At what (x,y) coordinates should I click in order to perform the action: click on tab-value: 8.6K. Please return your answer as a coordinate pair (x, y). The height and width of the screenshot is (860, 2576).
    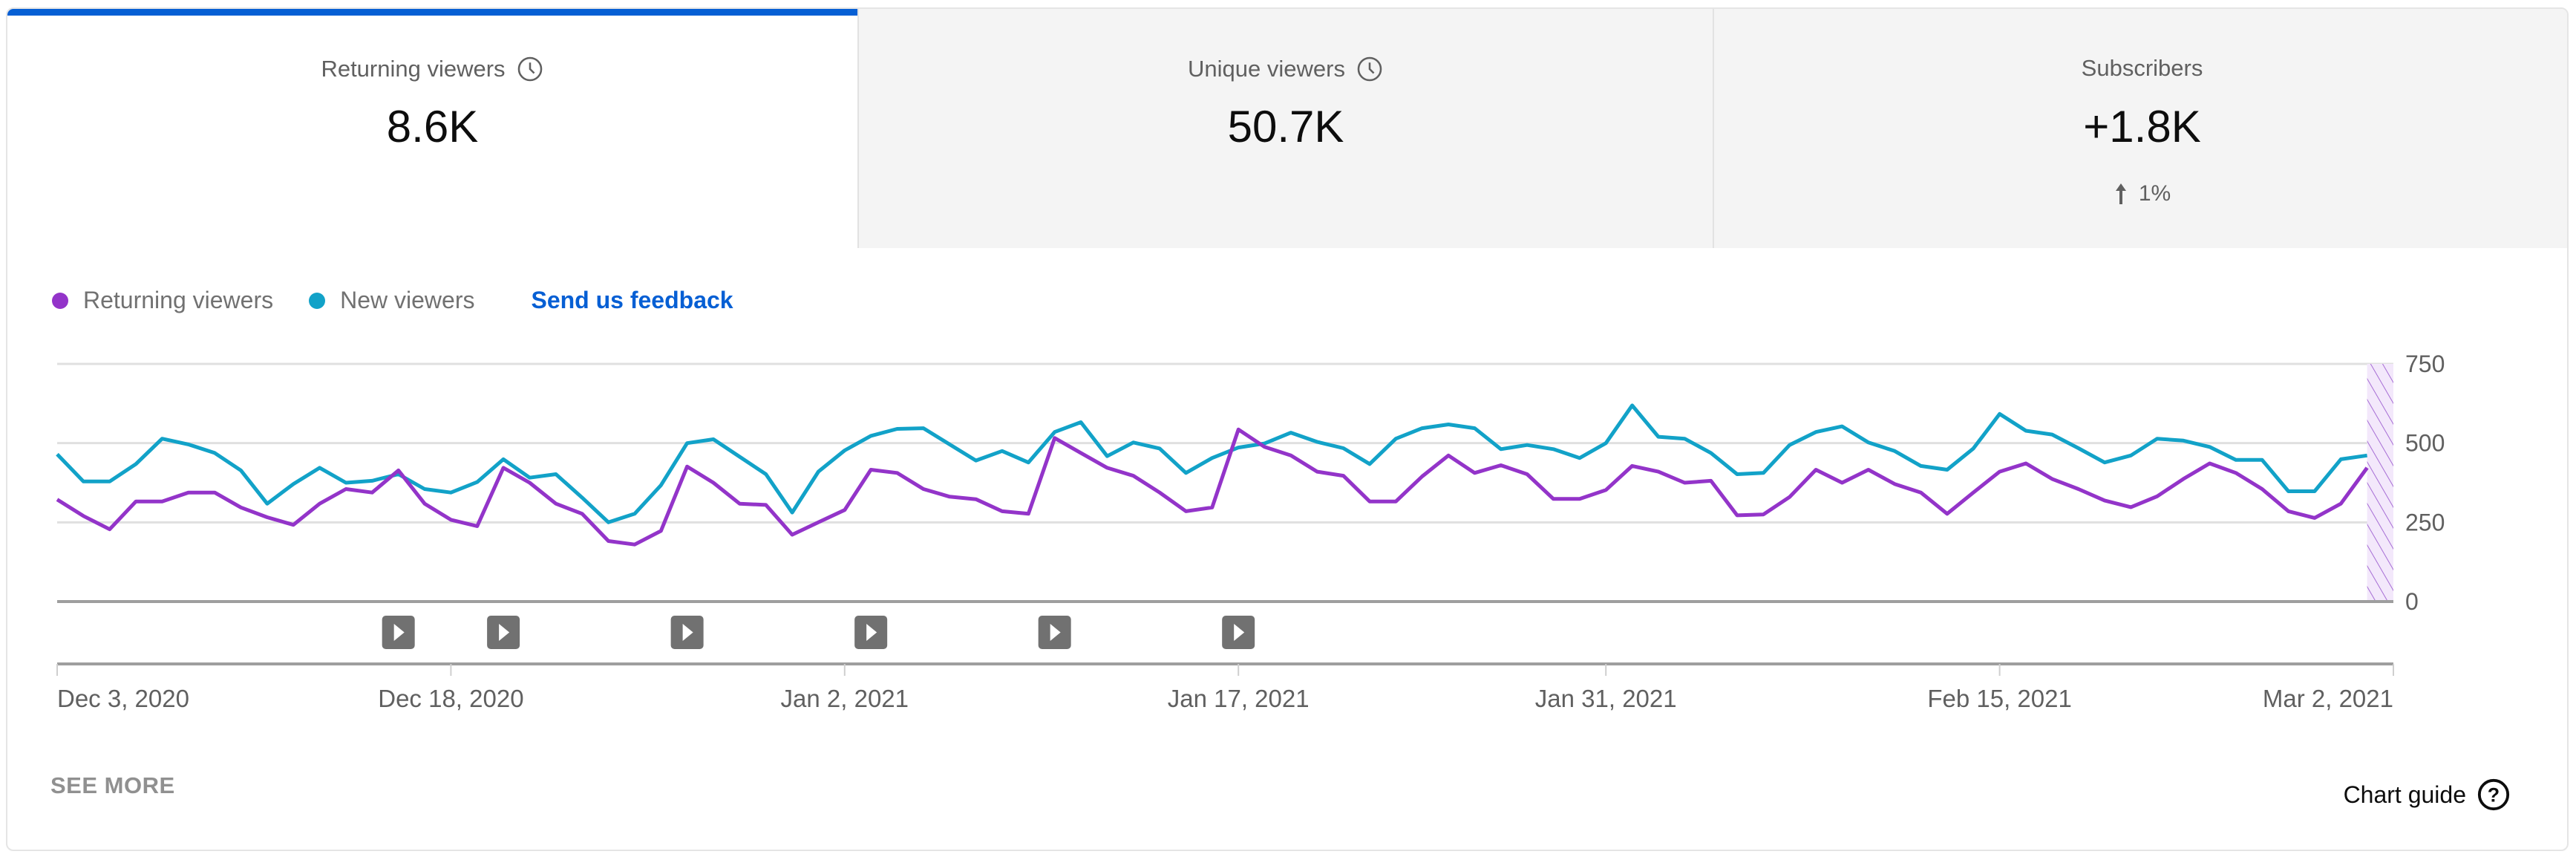
    Looking at the image, I should click on (432, 127).